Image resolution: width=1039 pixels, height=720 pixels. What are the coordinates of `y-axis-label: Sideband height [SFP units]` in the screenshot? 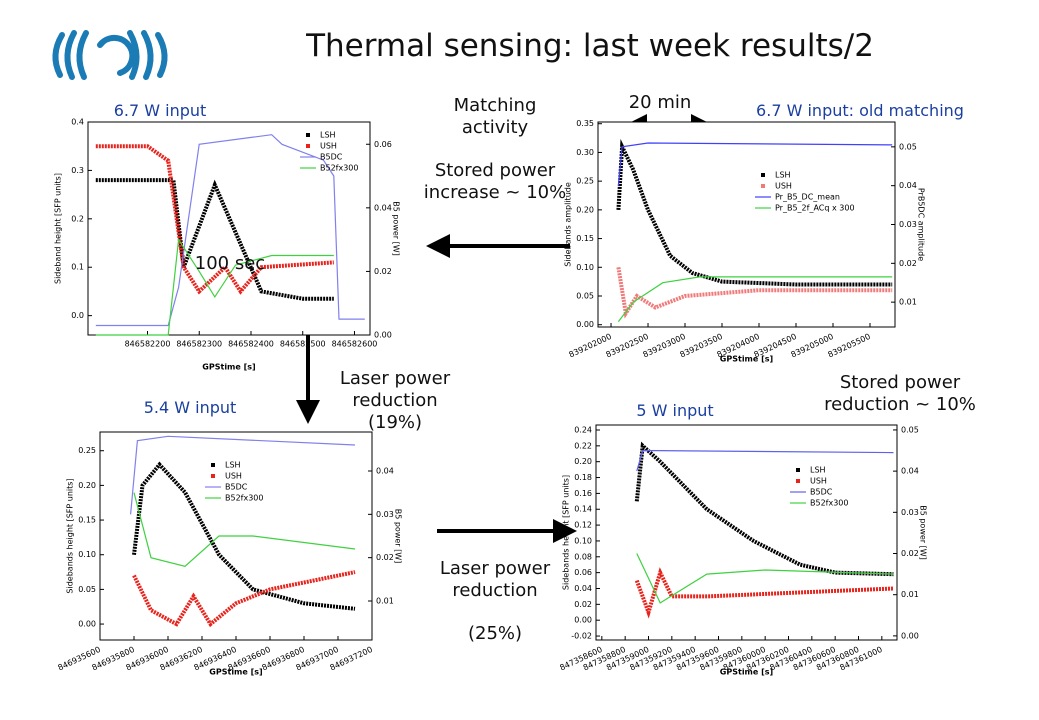 It's located at (58, 228).